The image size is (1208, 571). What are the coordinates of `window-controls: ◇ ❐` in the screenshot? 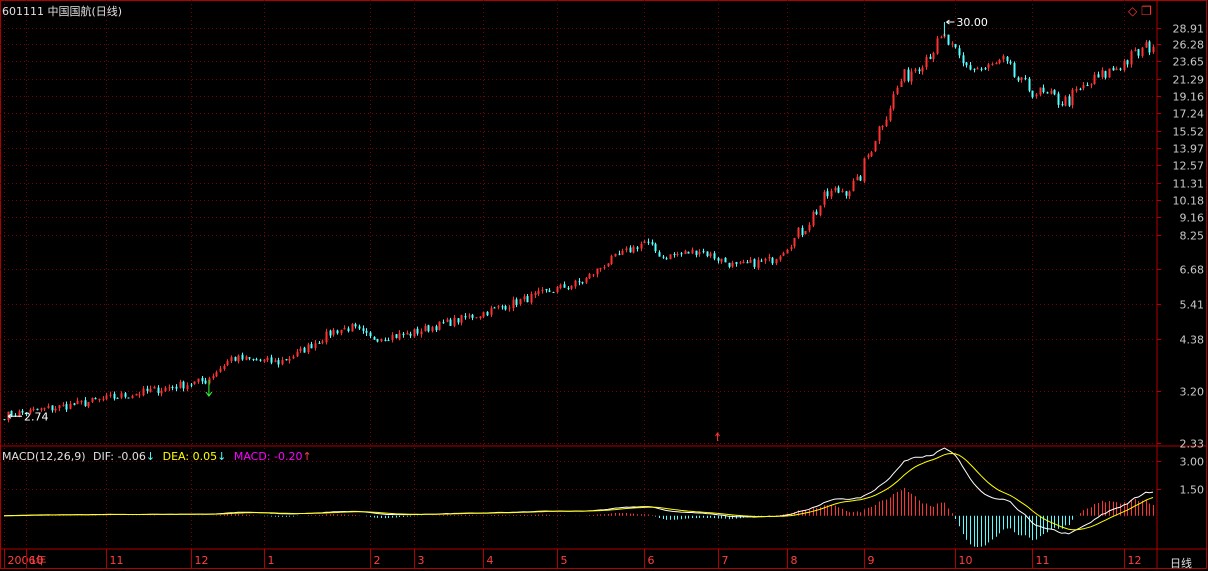 It's located at (1140, 11).